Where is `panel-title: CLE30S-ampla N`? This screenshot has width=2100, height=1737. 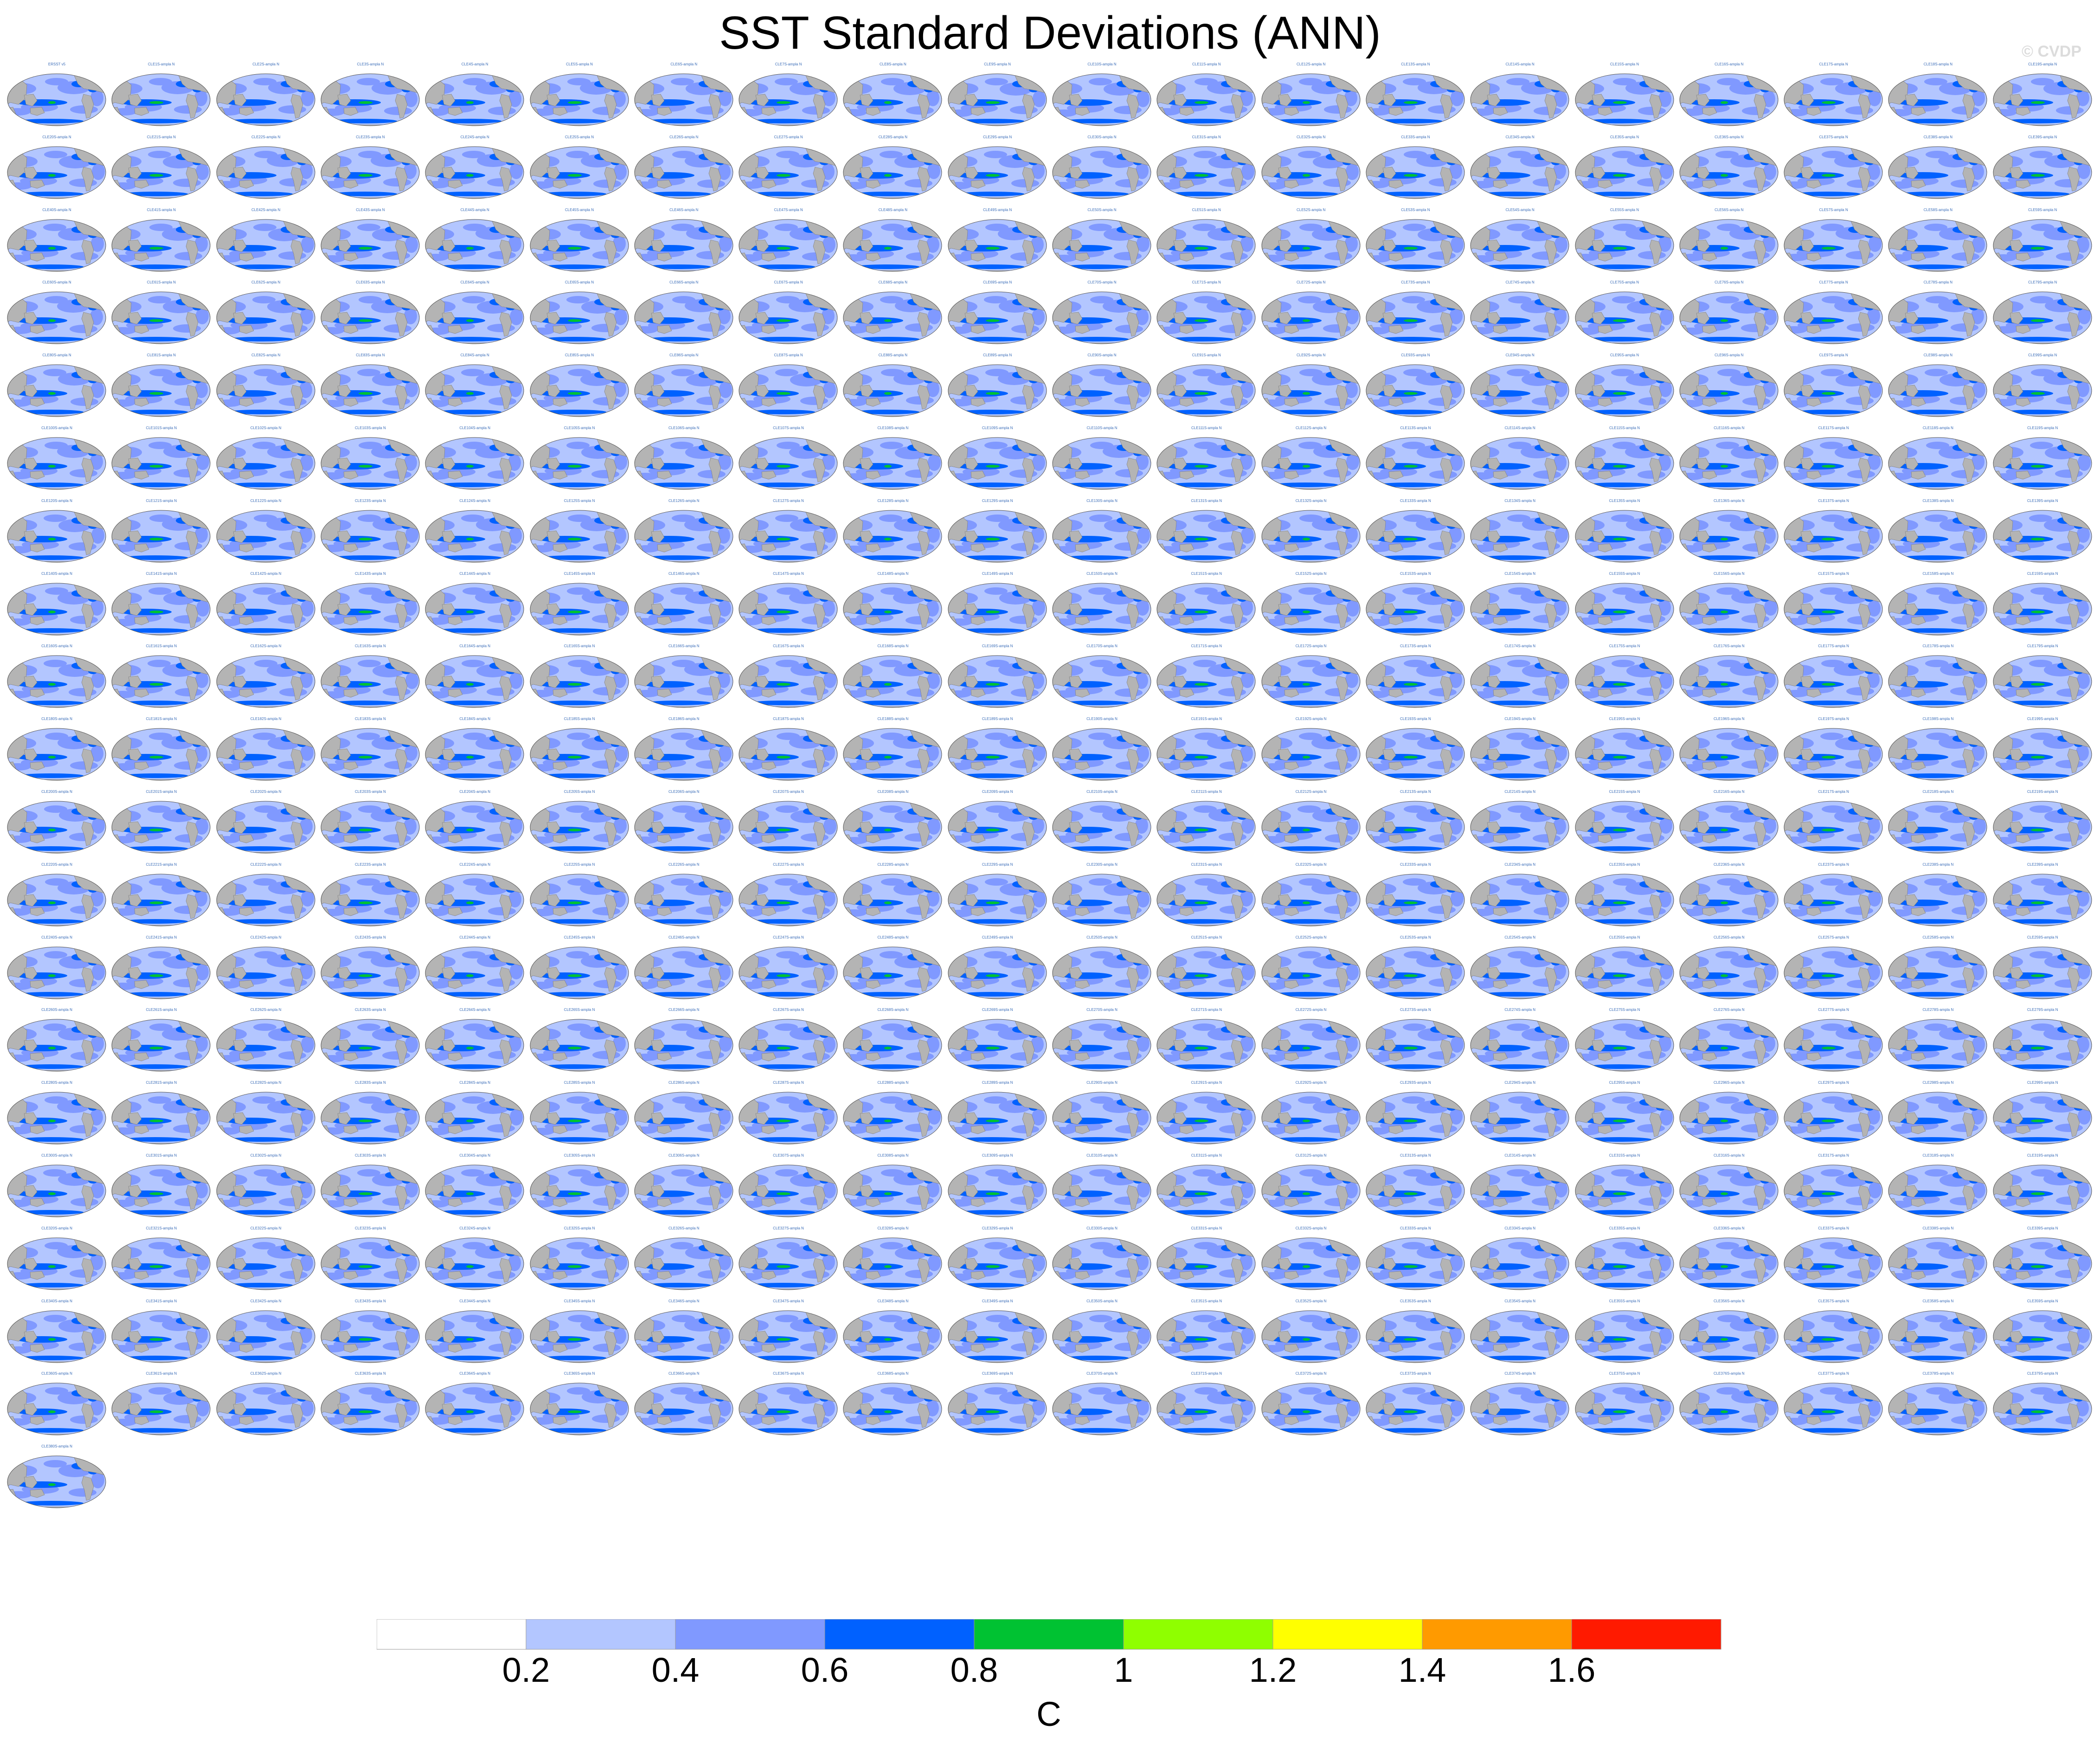
panel-title: CLE30S-ampla N is located at coordinates (1102, 137).